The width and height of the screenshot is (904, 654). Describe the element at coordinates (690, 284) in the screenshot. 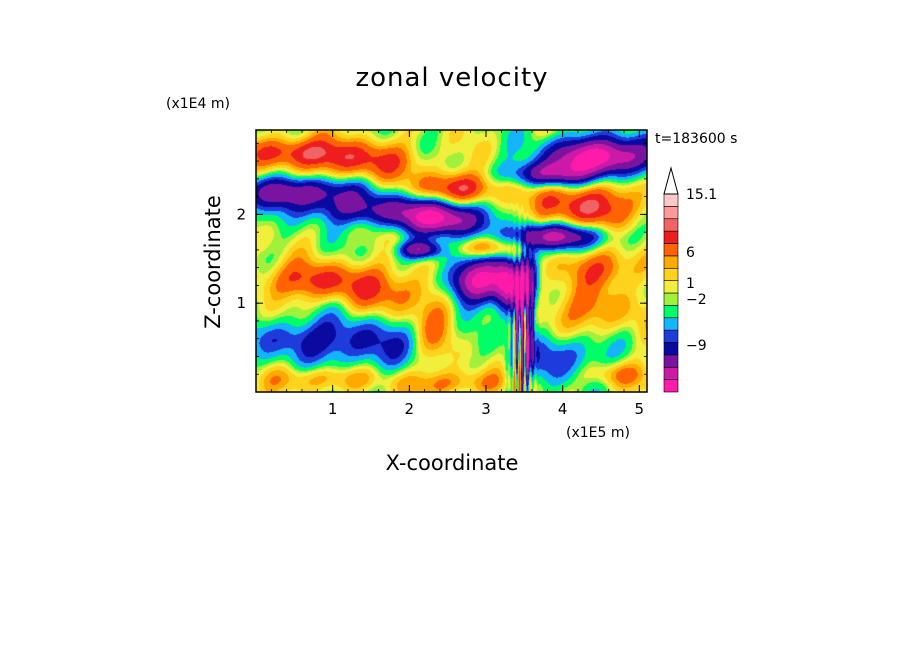

I see `colorbar-label: 1` at that location.